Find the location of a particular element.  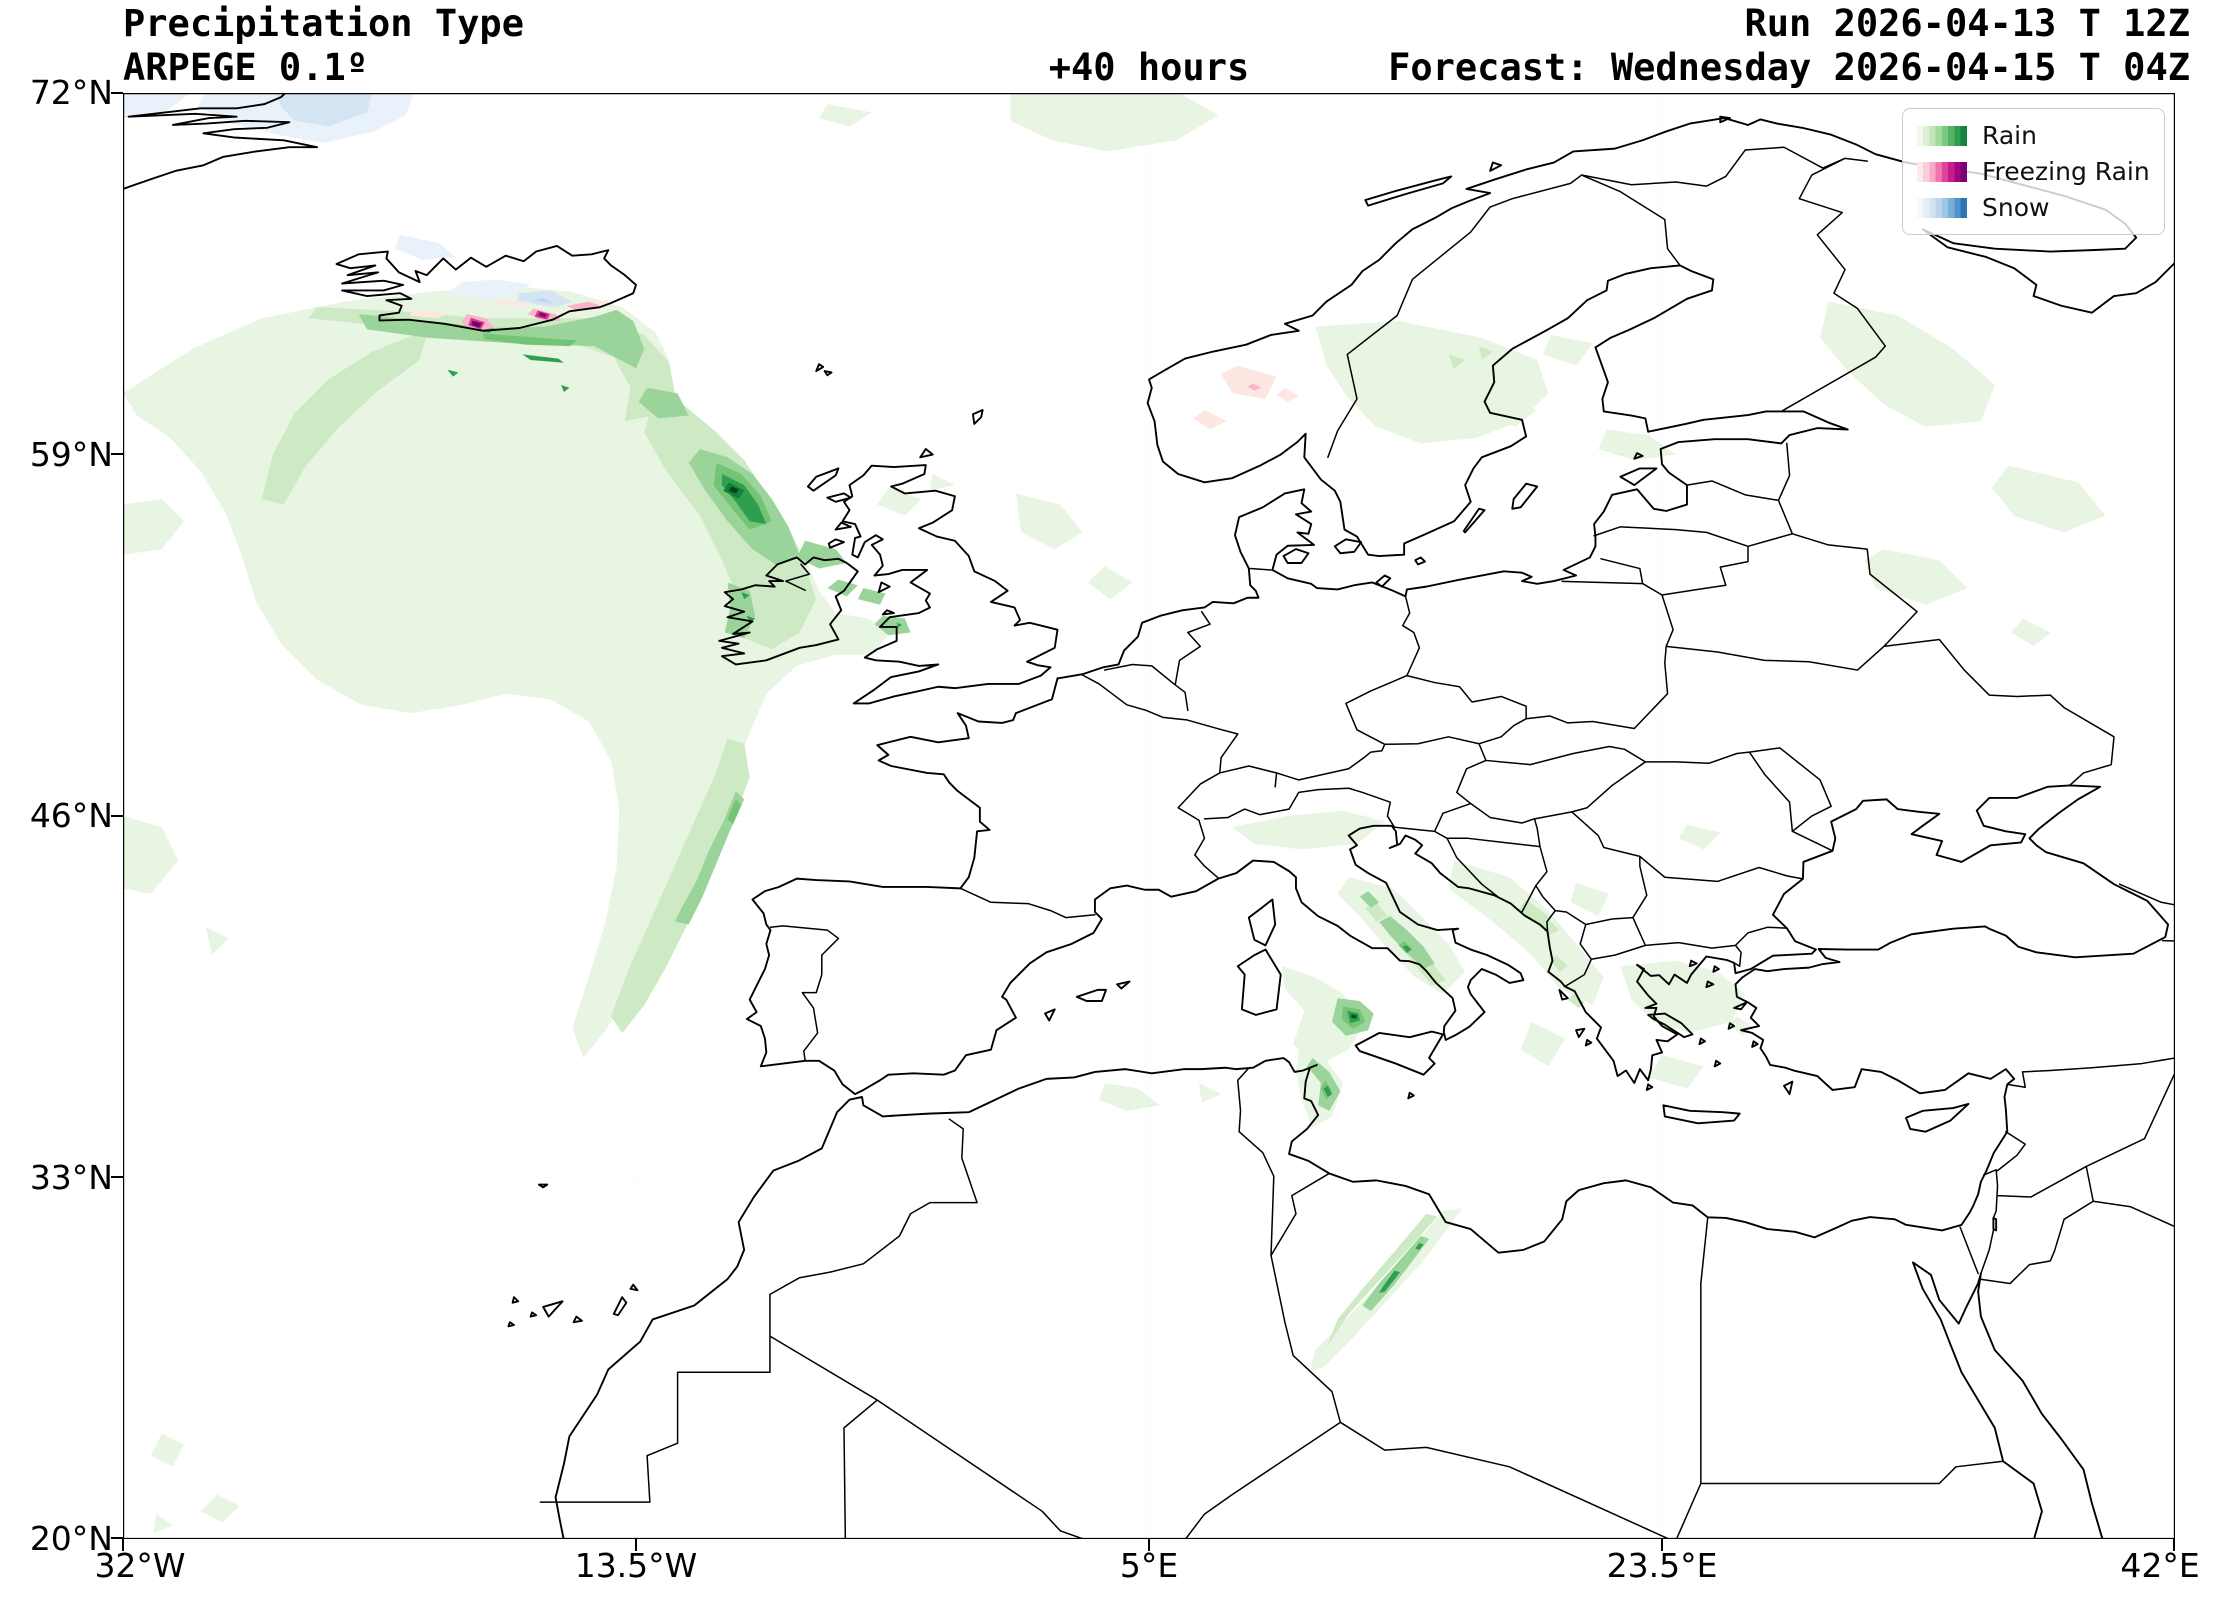

rain-darkest-layer is located at coordinates (1042, 752).